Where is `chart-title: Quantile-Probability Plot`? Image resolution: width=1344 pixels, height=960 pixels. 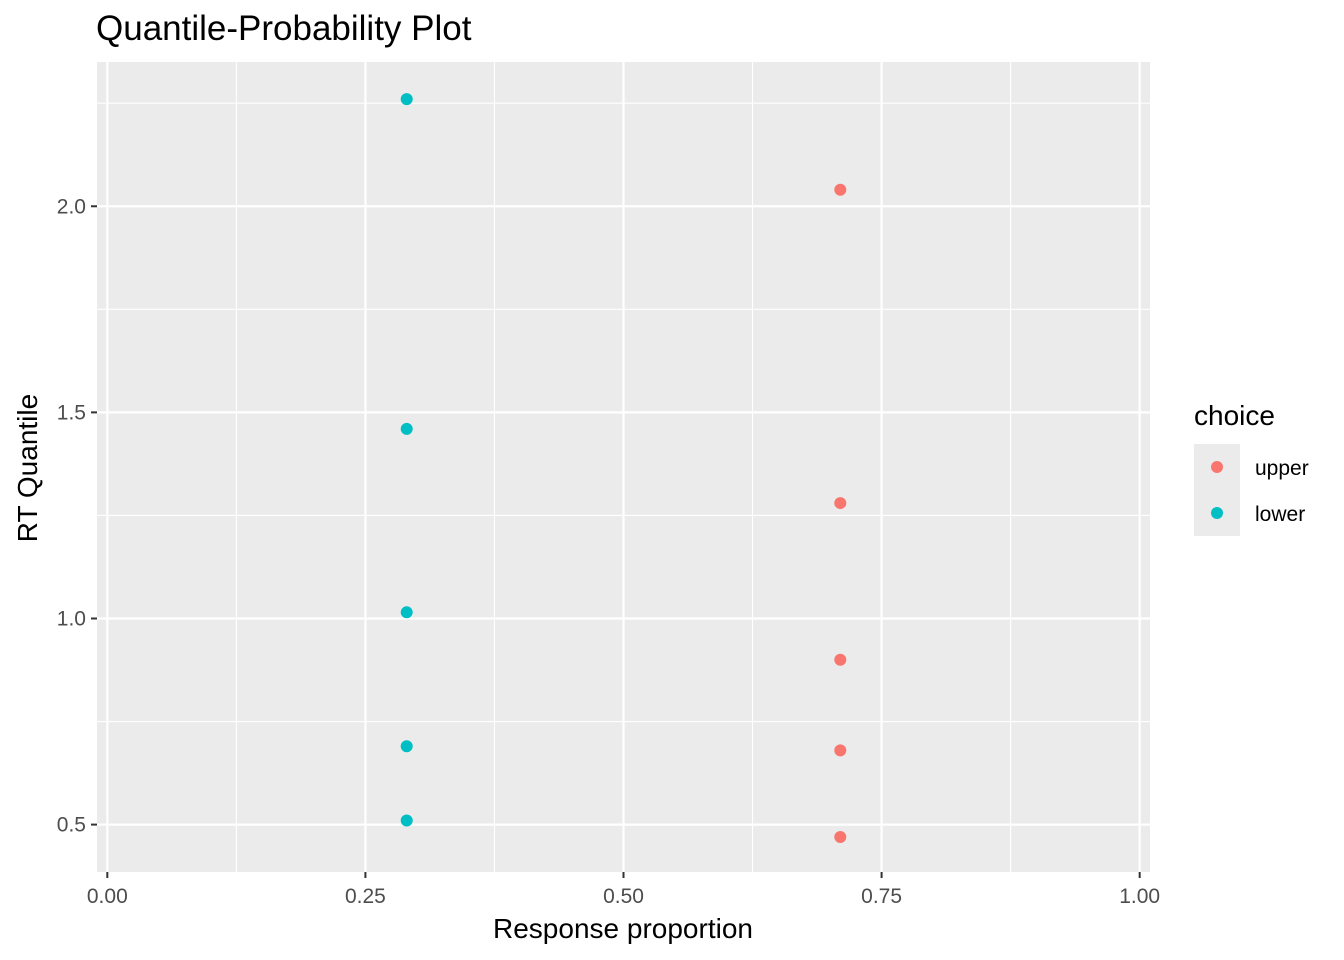 chart-title: Quantile-Probability Plot is located at coordinates (284, 28).